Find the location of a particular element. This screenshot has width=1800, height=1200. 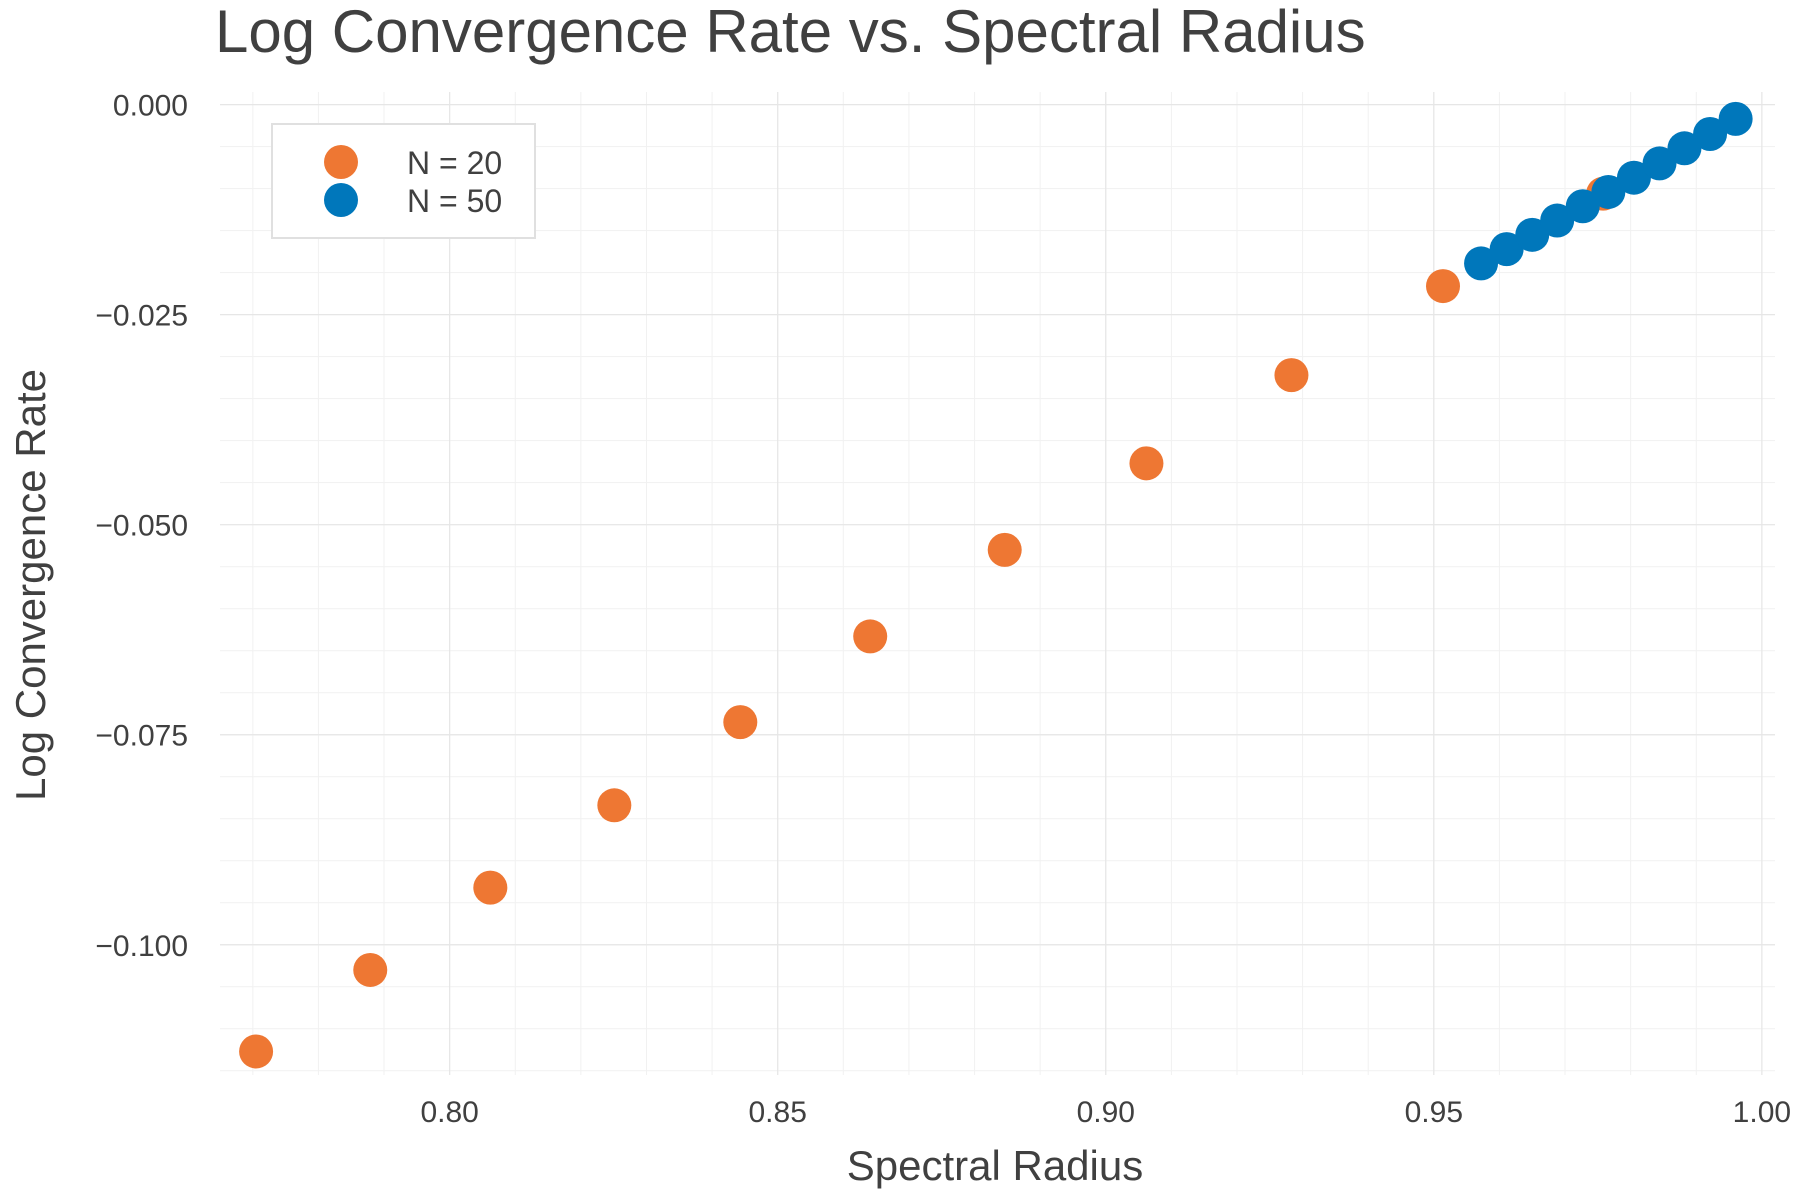

x-axis-label: Spectral Radius is located at coordinates (995, 1165).